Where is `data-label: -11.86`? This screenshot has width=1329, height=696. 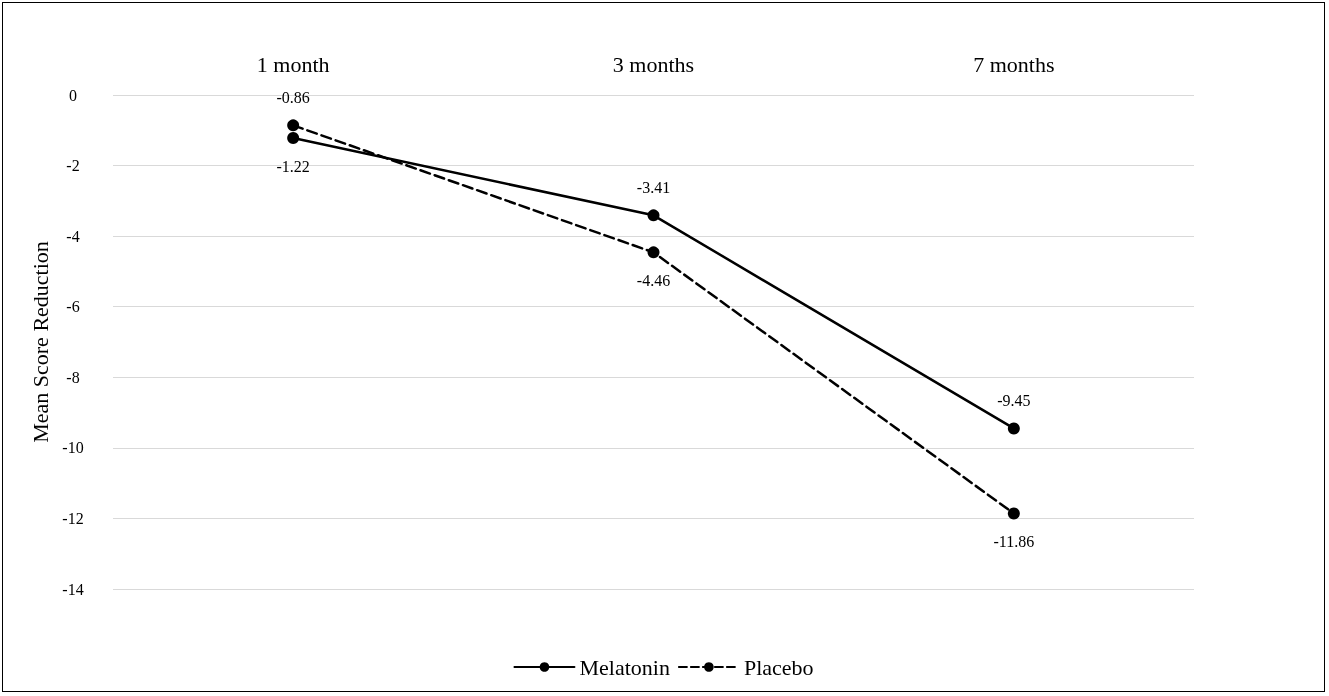
data-label: -11.86 is located at coordinates (1014, 541).